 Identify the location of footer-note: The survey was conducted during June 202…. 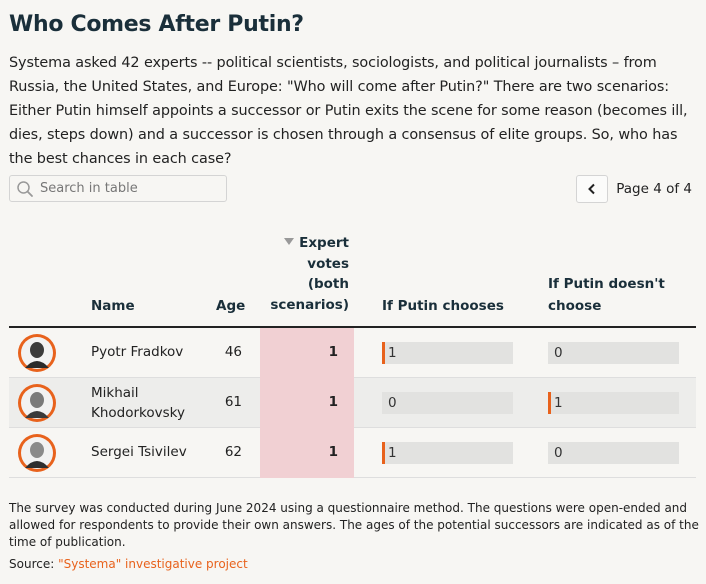
(354, 525).